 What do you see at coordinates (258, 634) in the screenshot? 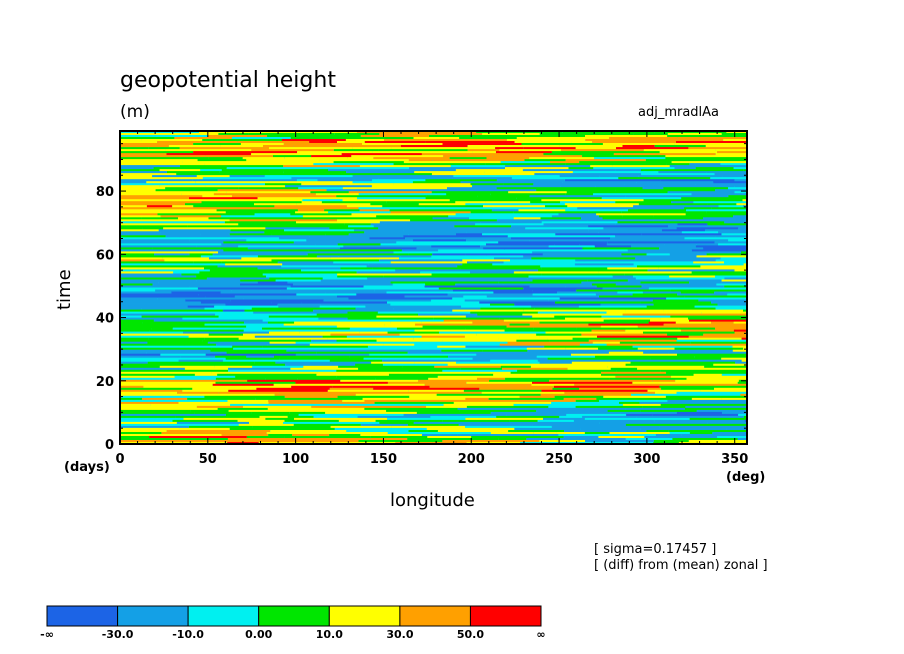
I see `colorbar-label: 0.00` at bounding box center [258, 634].